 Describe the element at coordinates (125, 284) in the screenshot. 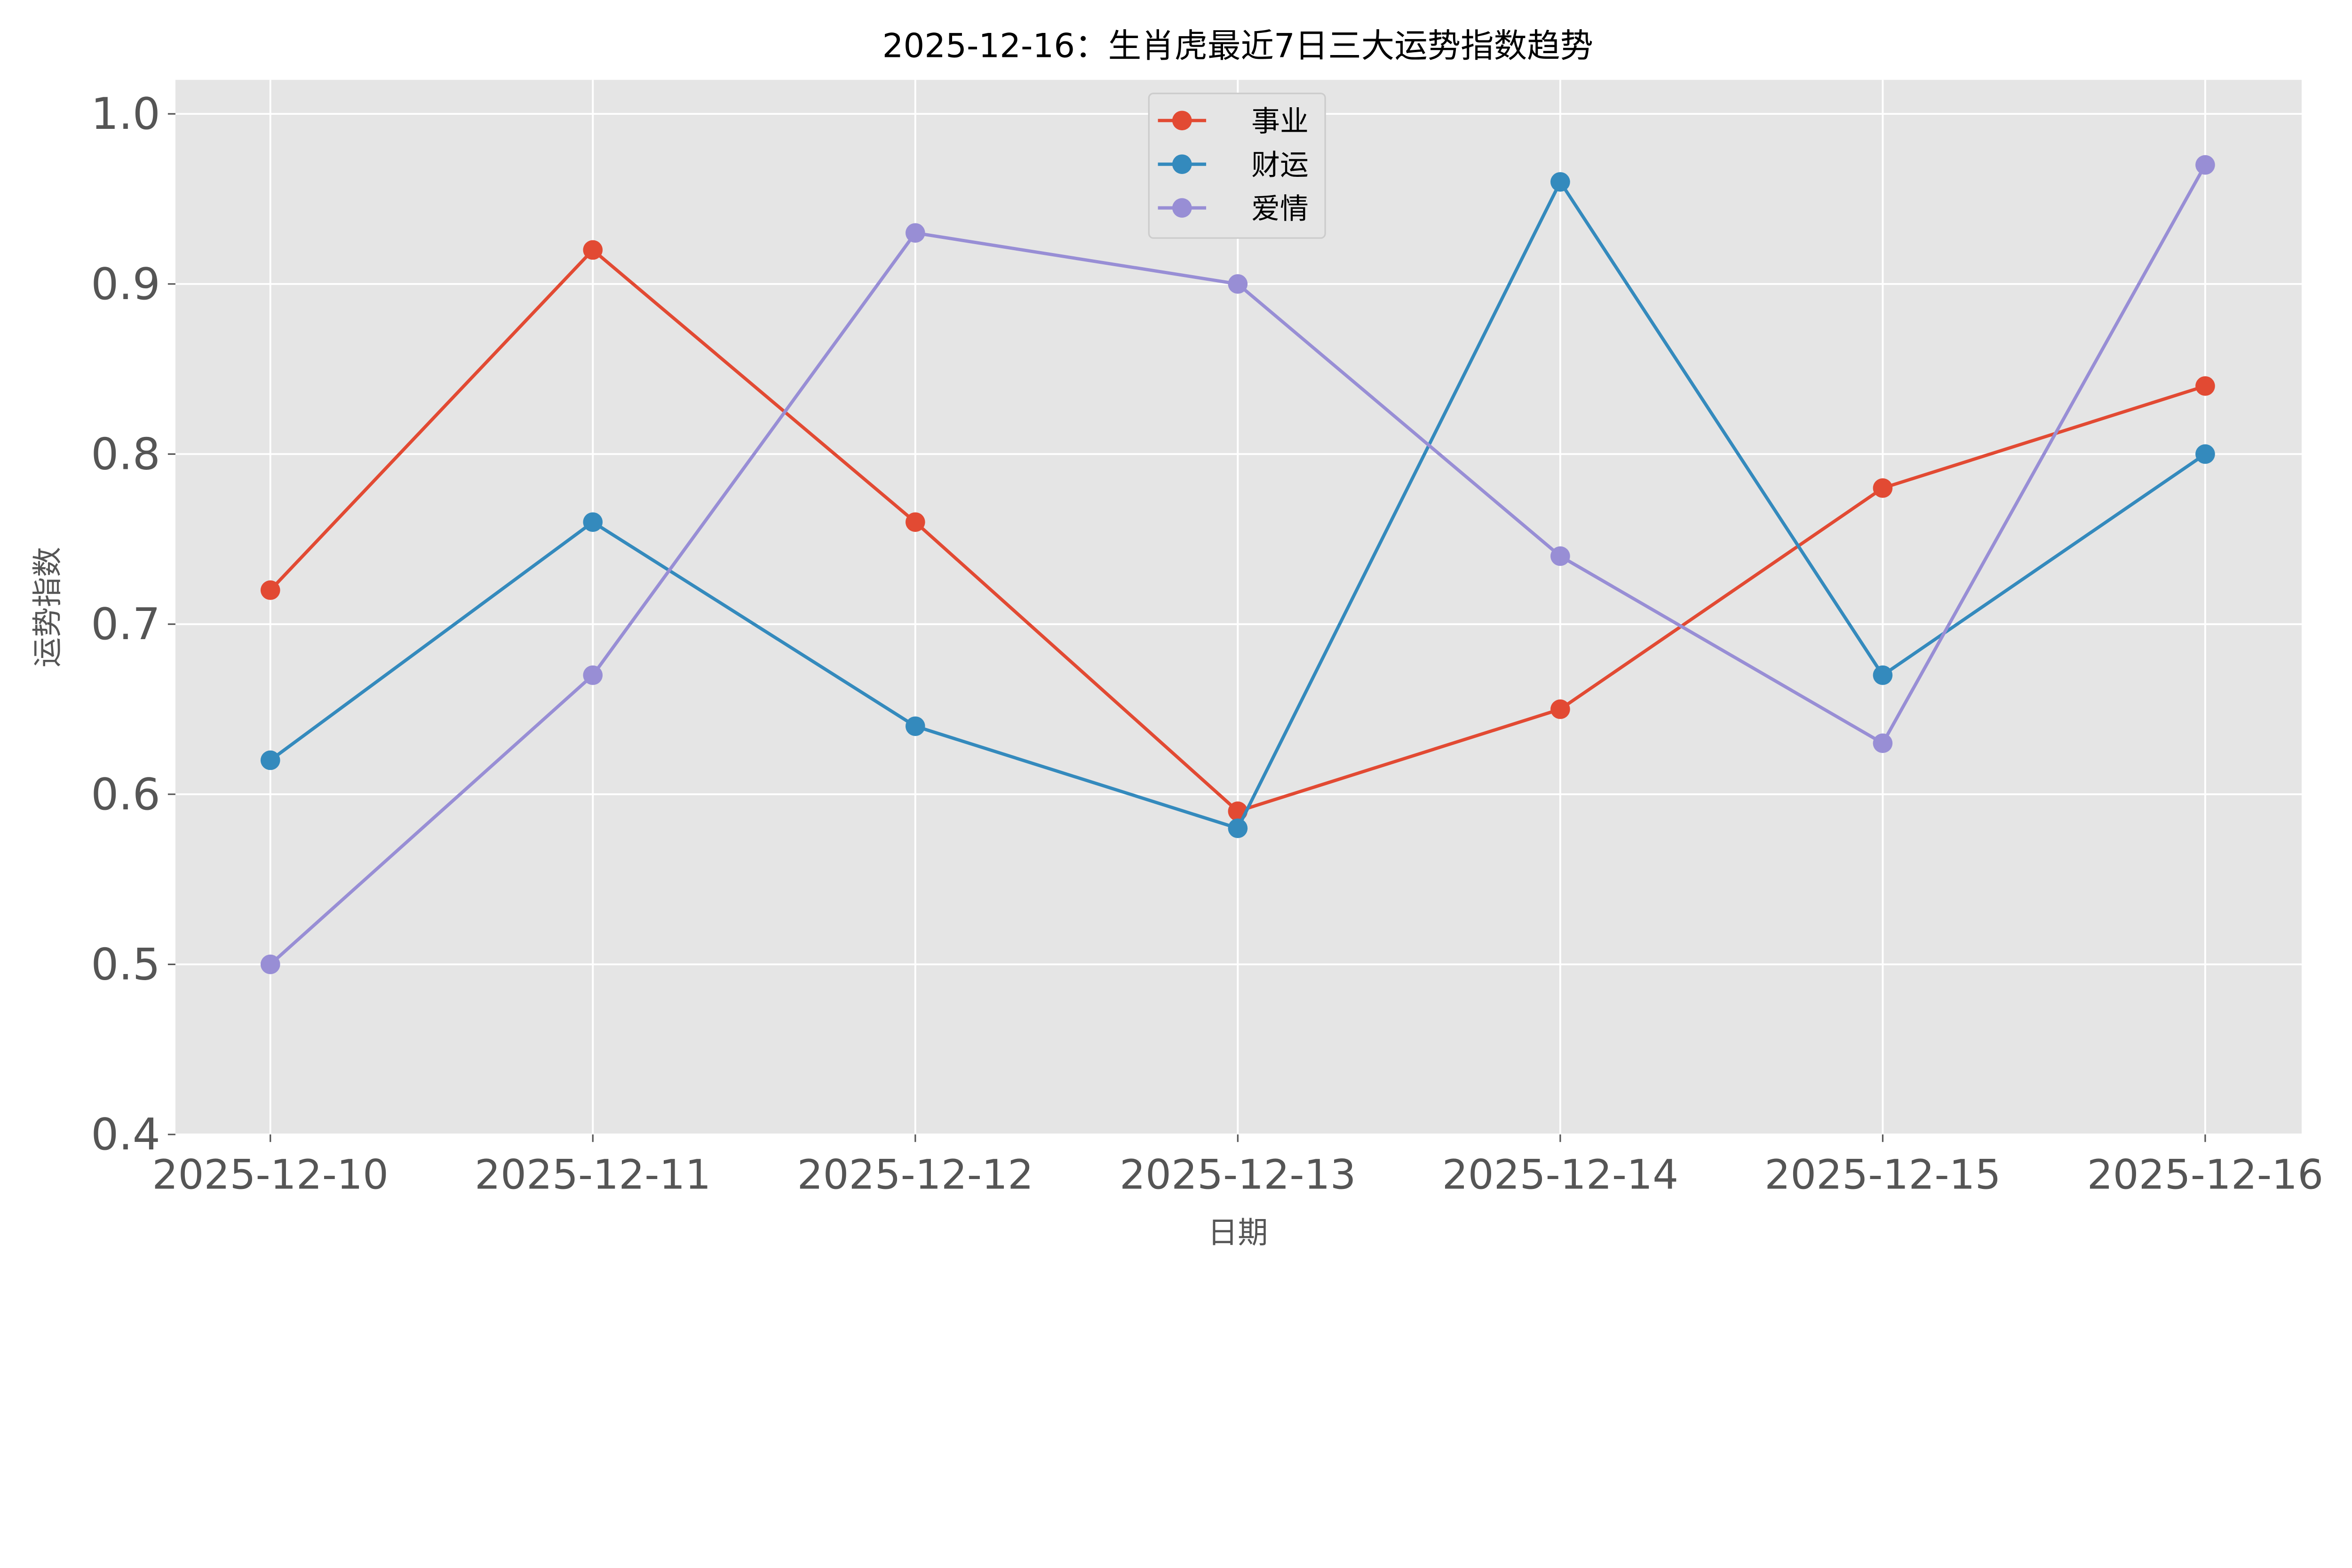

I see `y-tick-label: 0.9` at that location.